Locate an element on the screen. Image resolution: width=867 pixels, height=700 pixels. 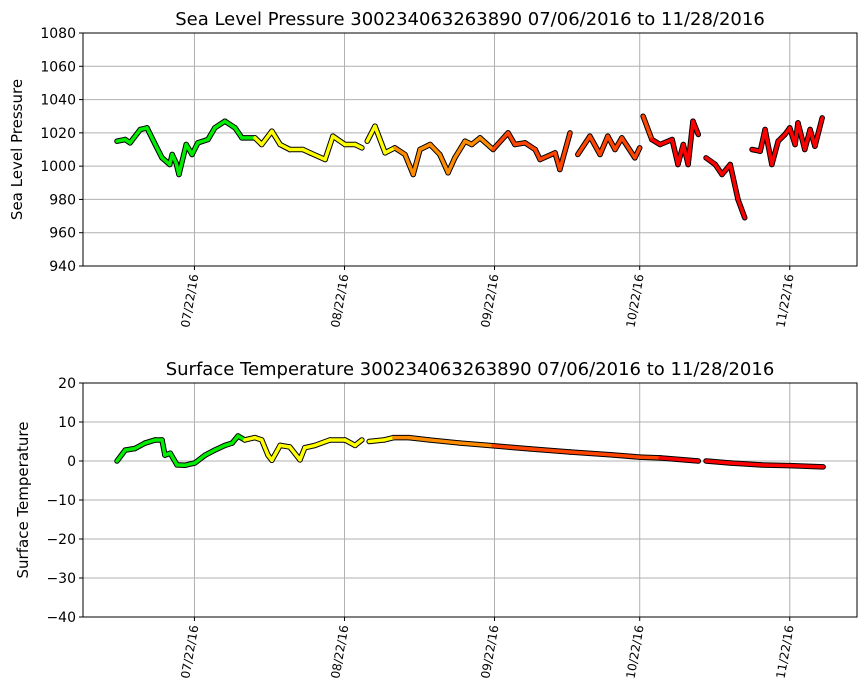
y-tick-label: 1020 is located at coordinates (58, 134).